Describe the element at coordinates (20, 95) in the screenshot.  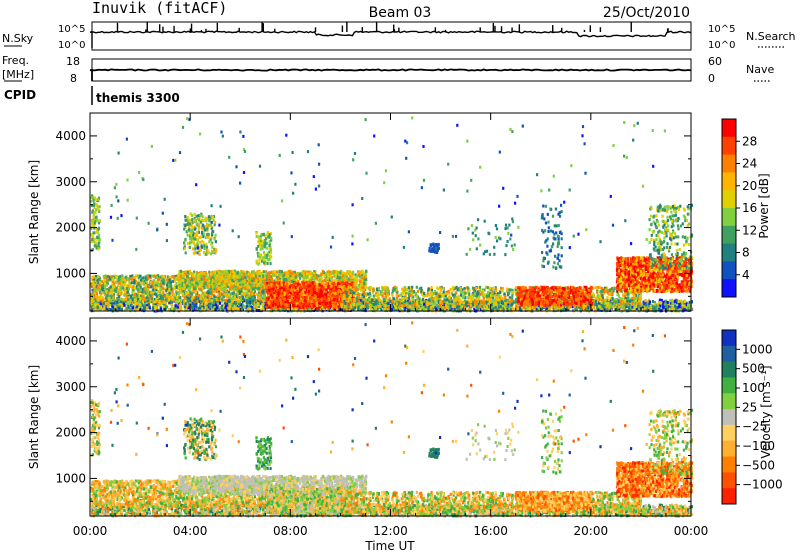
I see `cpid-label: CPID` at that location.